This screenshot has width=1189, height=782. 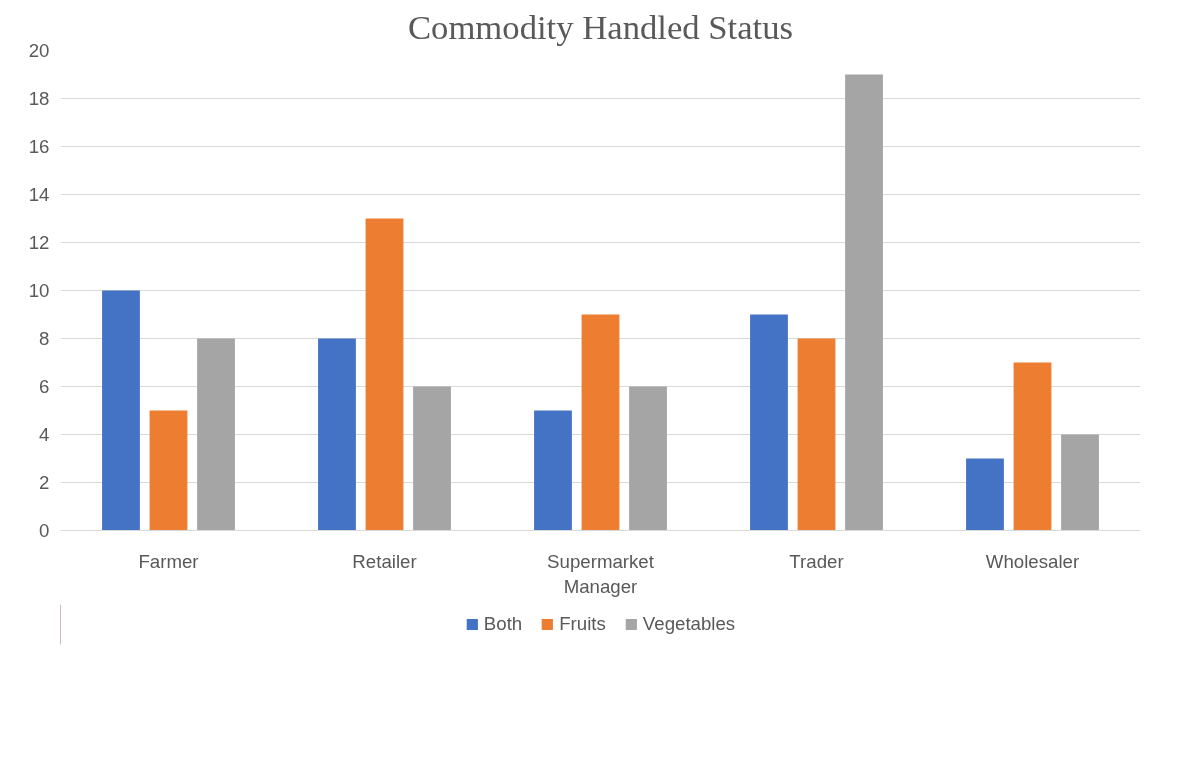 What do you see at coordinates (39, 290) in the screenshot?
I see `y-tick-label: 10` at bounding box center [39, 290].